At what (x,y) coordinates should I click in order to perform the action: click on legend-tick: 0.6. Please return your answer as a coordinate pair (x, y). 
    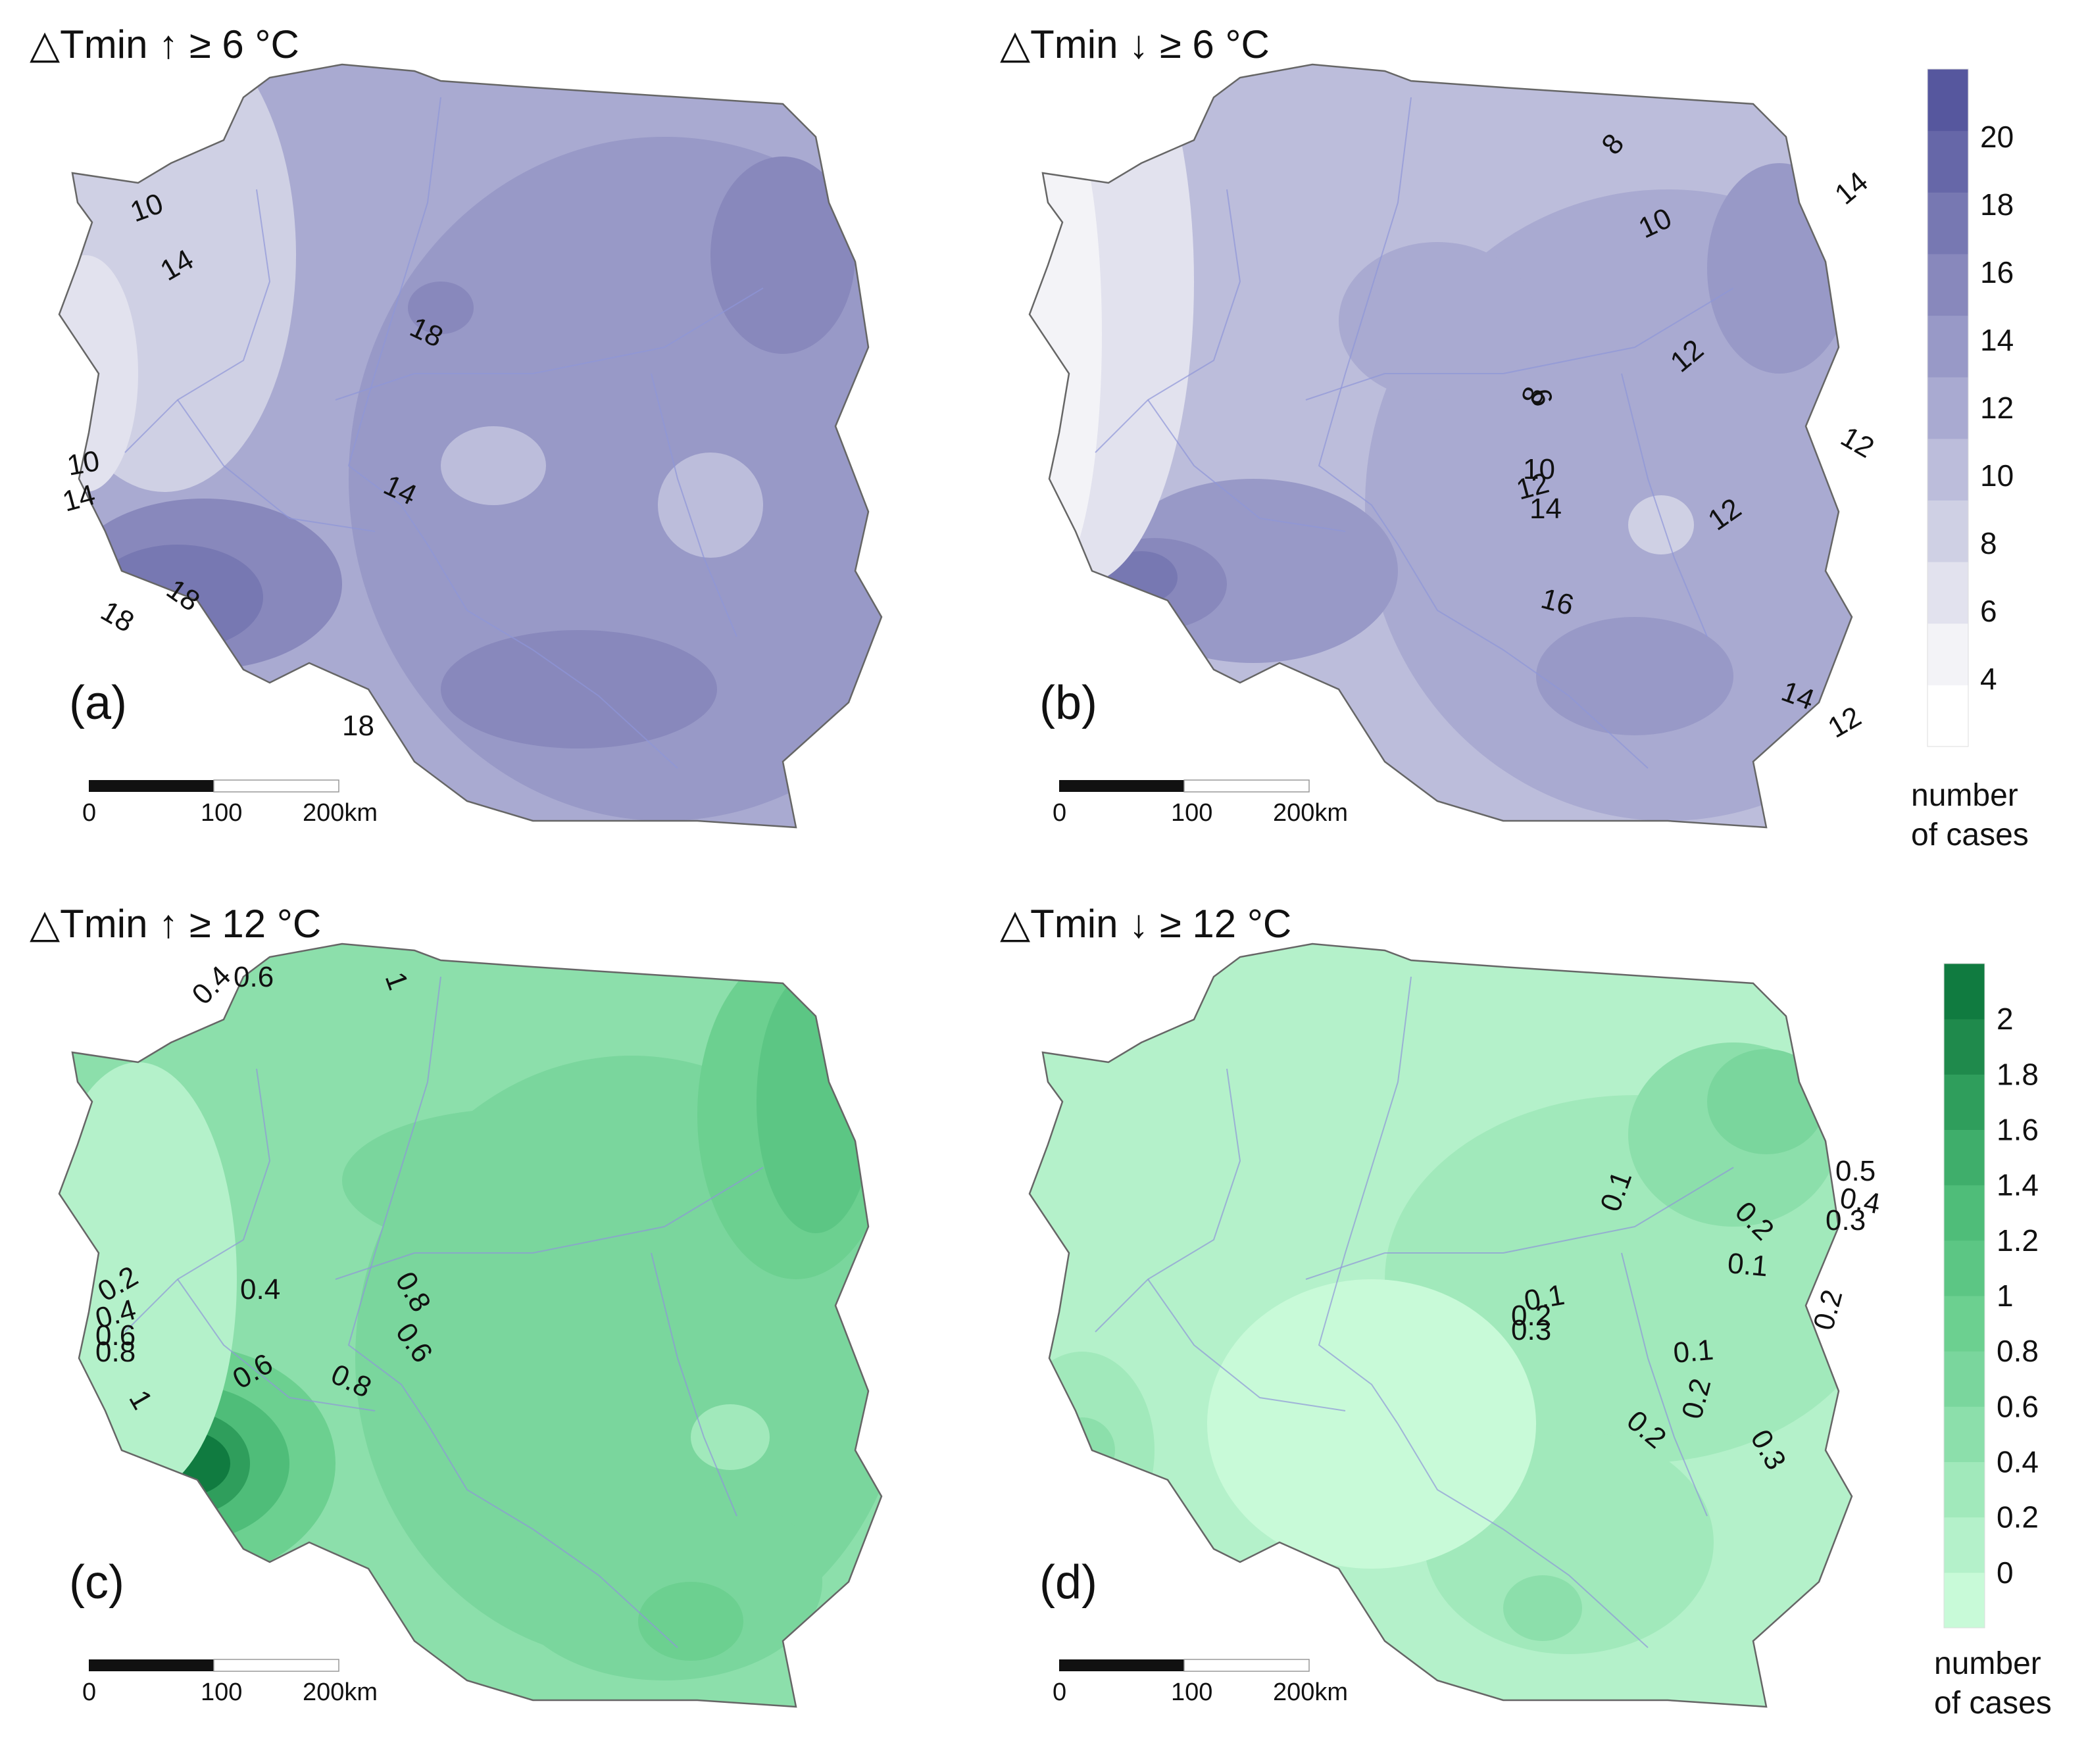
    Looking at the image, I should click on (2018, 1406).